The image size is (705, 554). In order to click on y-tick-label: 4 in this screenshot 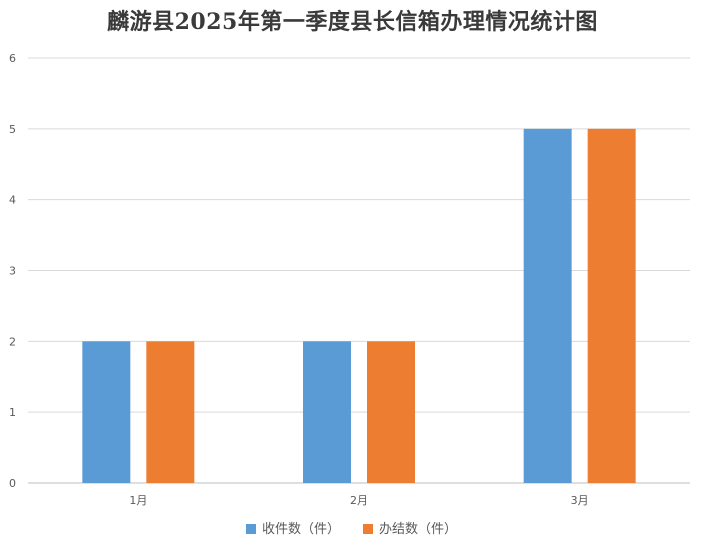, I will do `click(12, 200)`.